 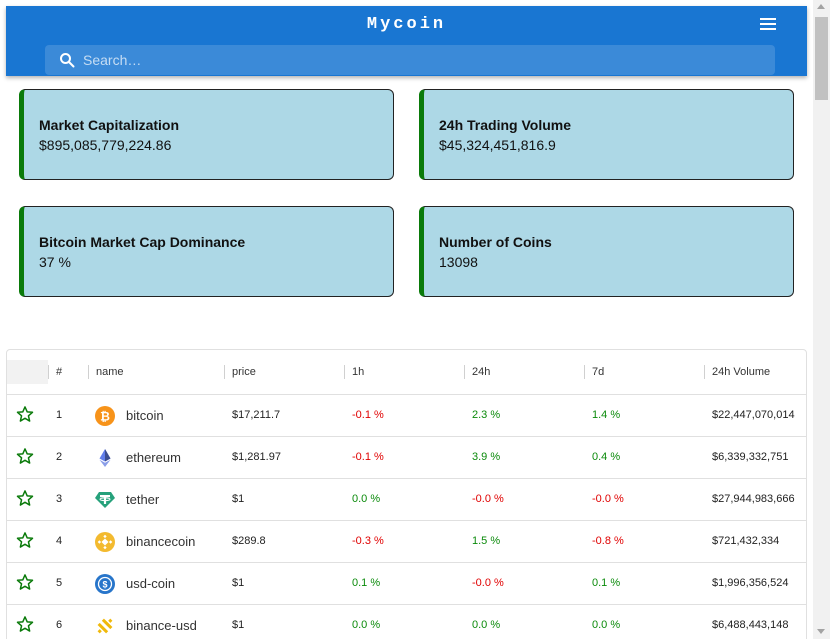 What do you see at coordinates (768, 25) in the screenshot?
I see `menu-icon` at bounding box center [768, 25].